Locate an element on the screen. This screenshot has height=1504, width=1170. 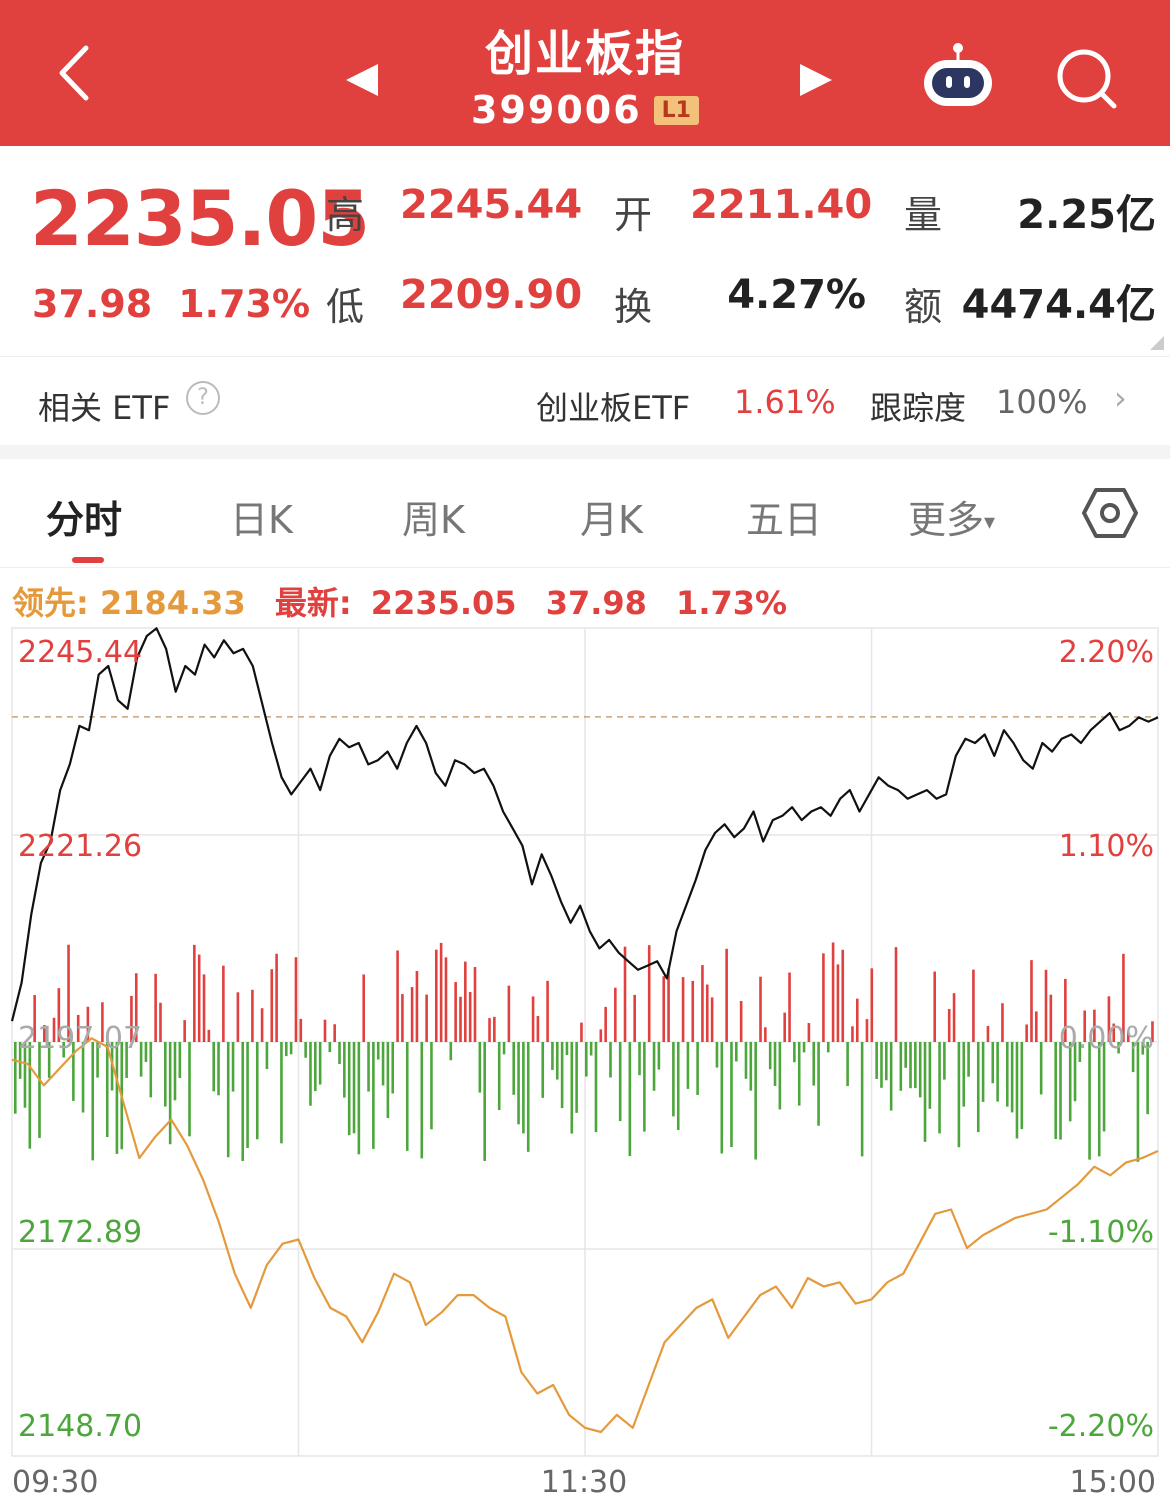
help-icon: ? is located at coordinates (203, 398).